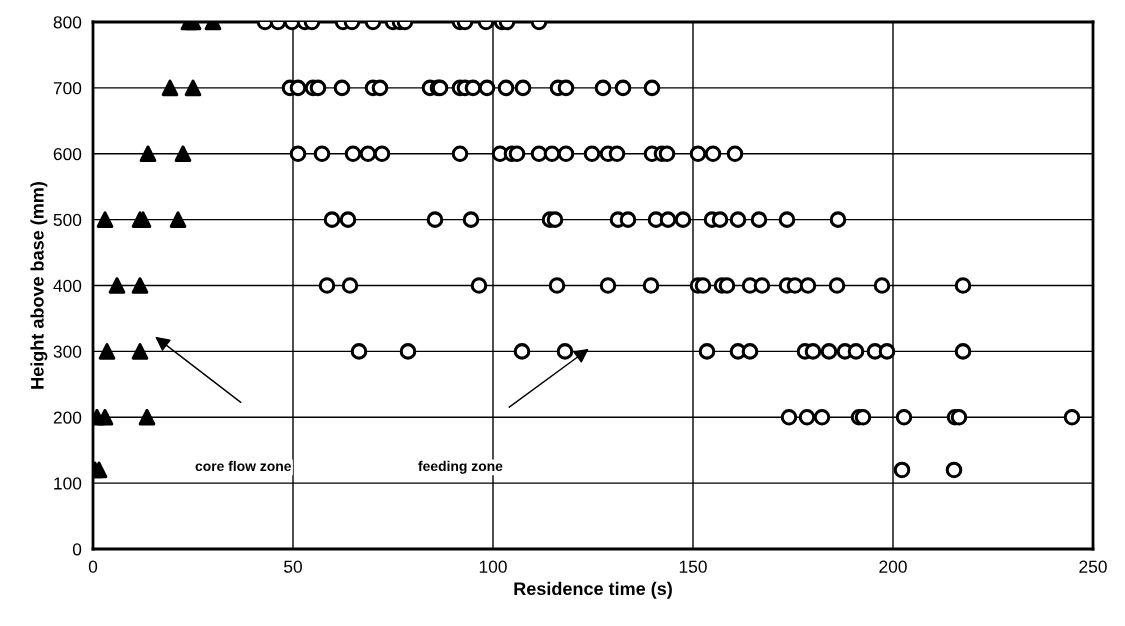 The width and height of the screenshot is (1125, 626). What do you see at coordinates (67, 22) in the screenshot?
I see `y-tick-label: 800` at bounding box center [67, 22].